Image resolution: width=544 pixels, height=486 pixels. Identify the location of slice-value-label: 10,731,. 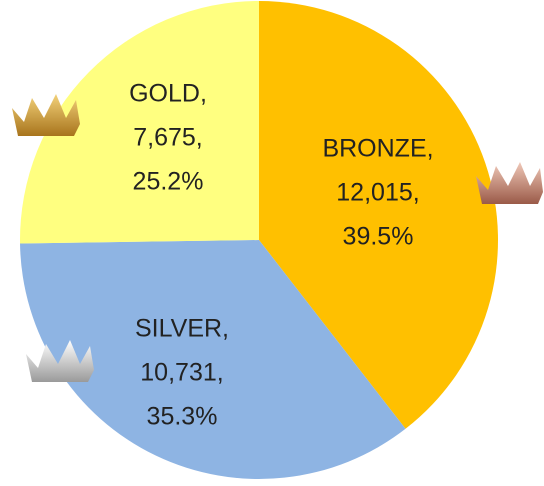
(181, 373).